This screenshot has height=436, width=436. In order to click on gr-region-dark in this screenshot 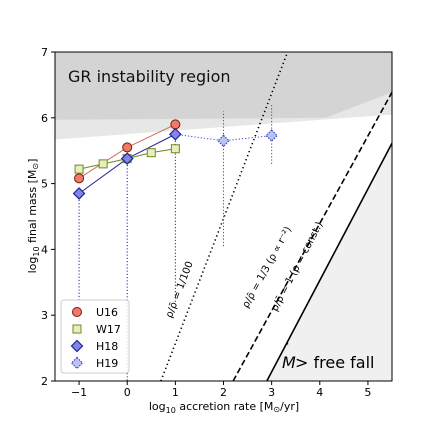, I will do `click(223, 86)`.